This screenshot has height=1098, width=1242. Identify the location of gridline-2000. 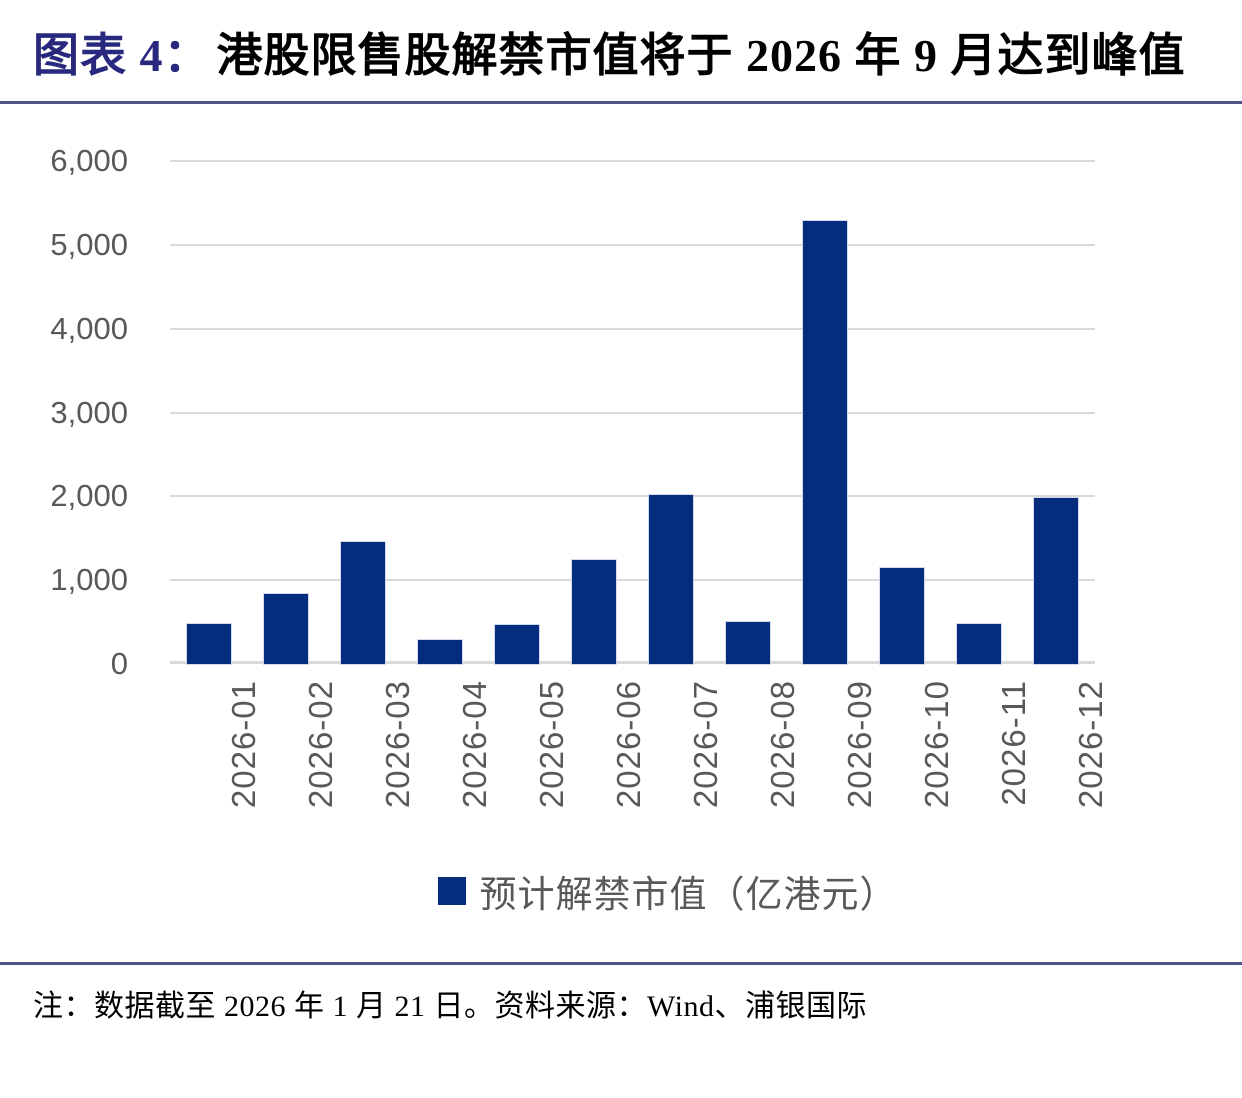
(632, 496).